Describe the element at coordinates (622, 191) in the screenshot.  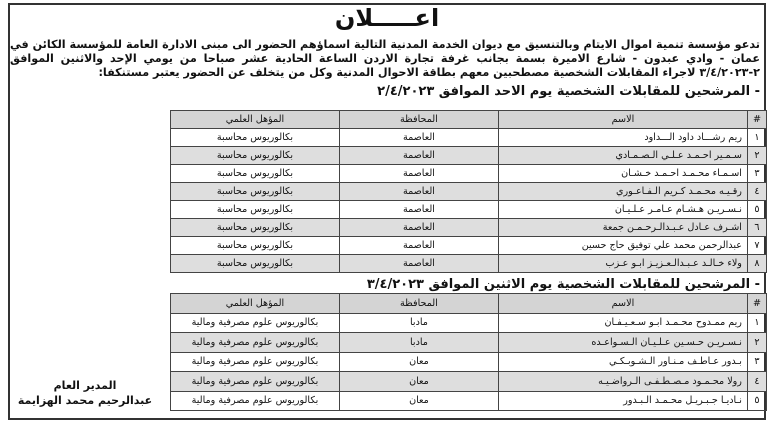
I see `cell-name: رقـيـه محـمـد كـريم الـفـاعـوري` at that location.